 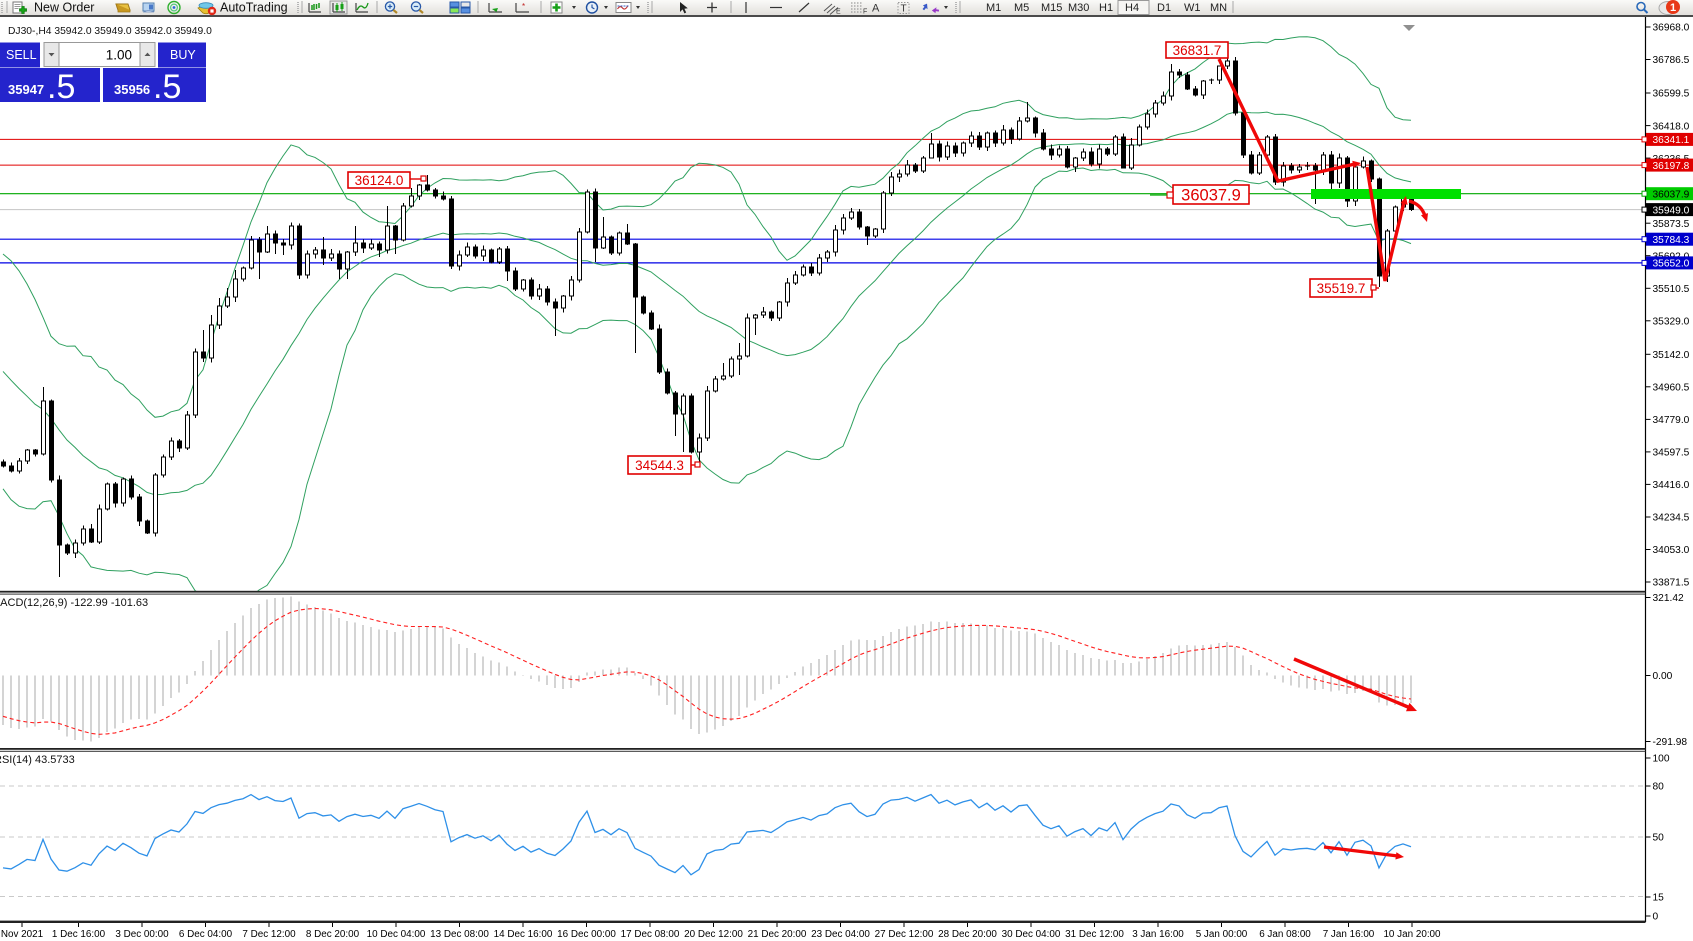 I want to click on svg-text: 8 Dec 20:00, so click(x=333, y=934).